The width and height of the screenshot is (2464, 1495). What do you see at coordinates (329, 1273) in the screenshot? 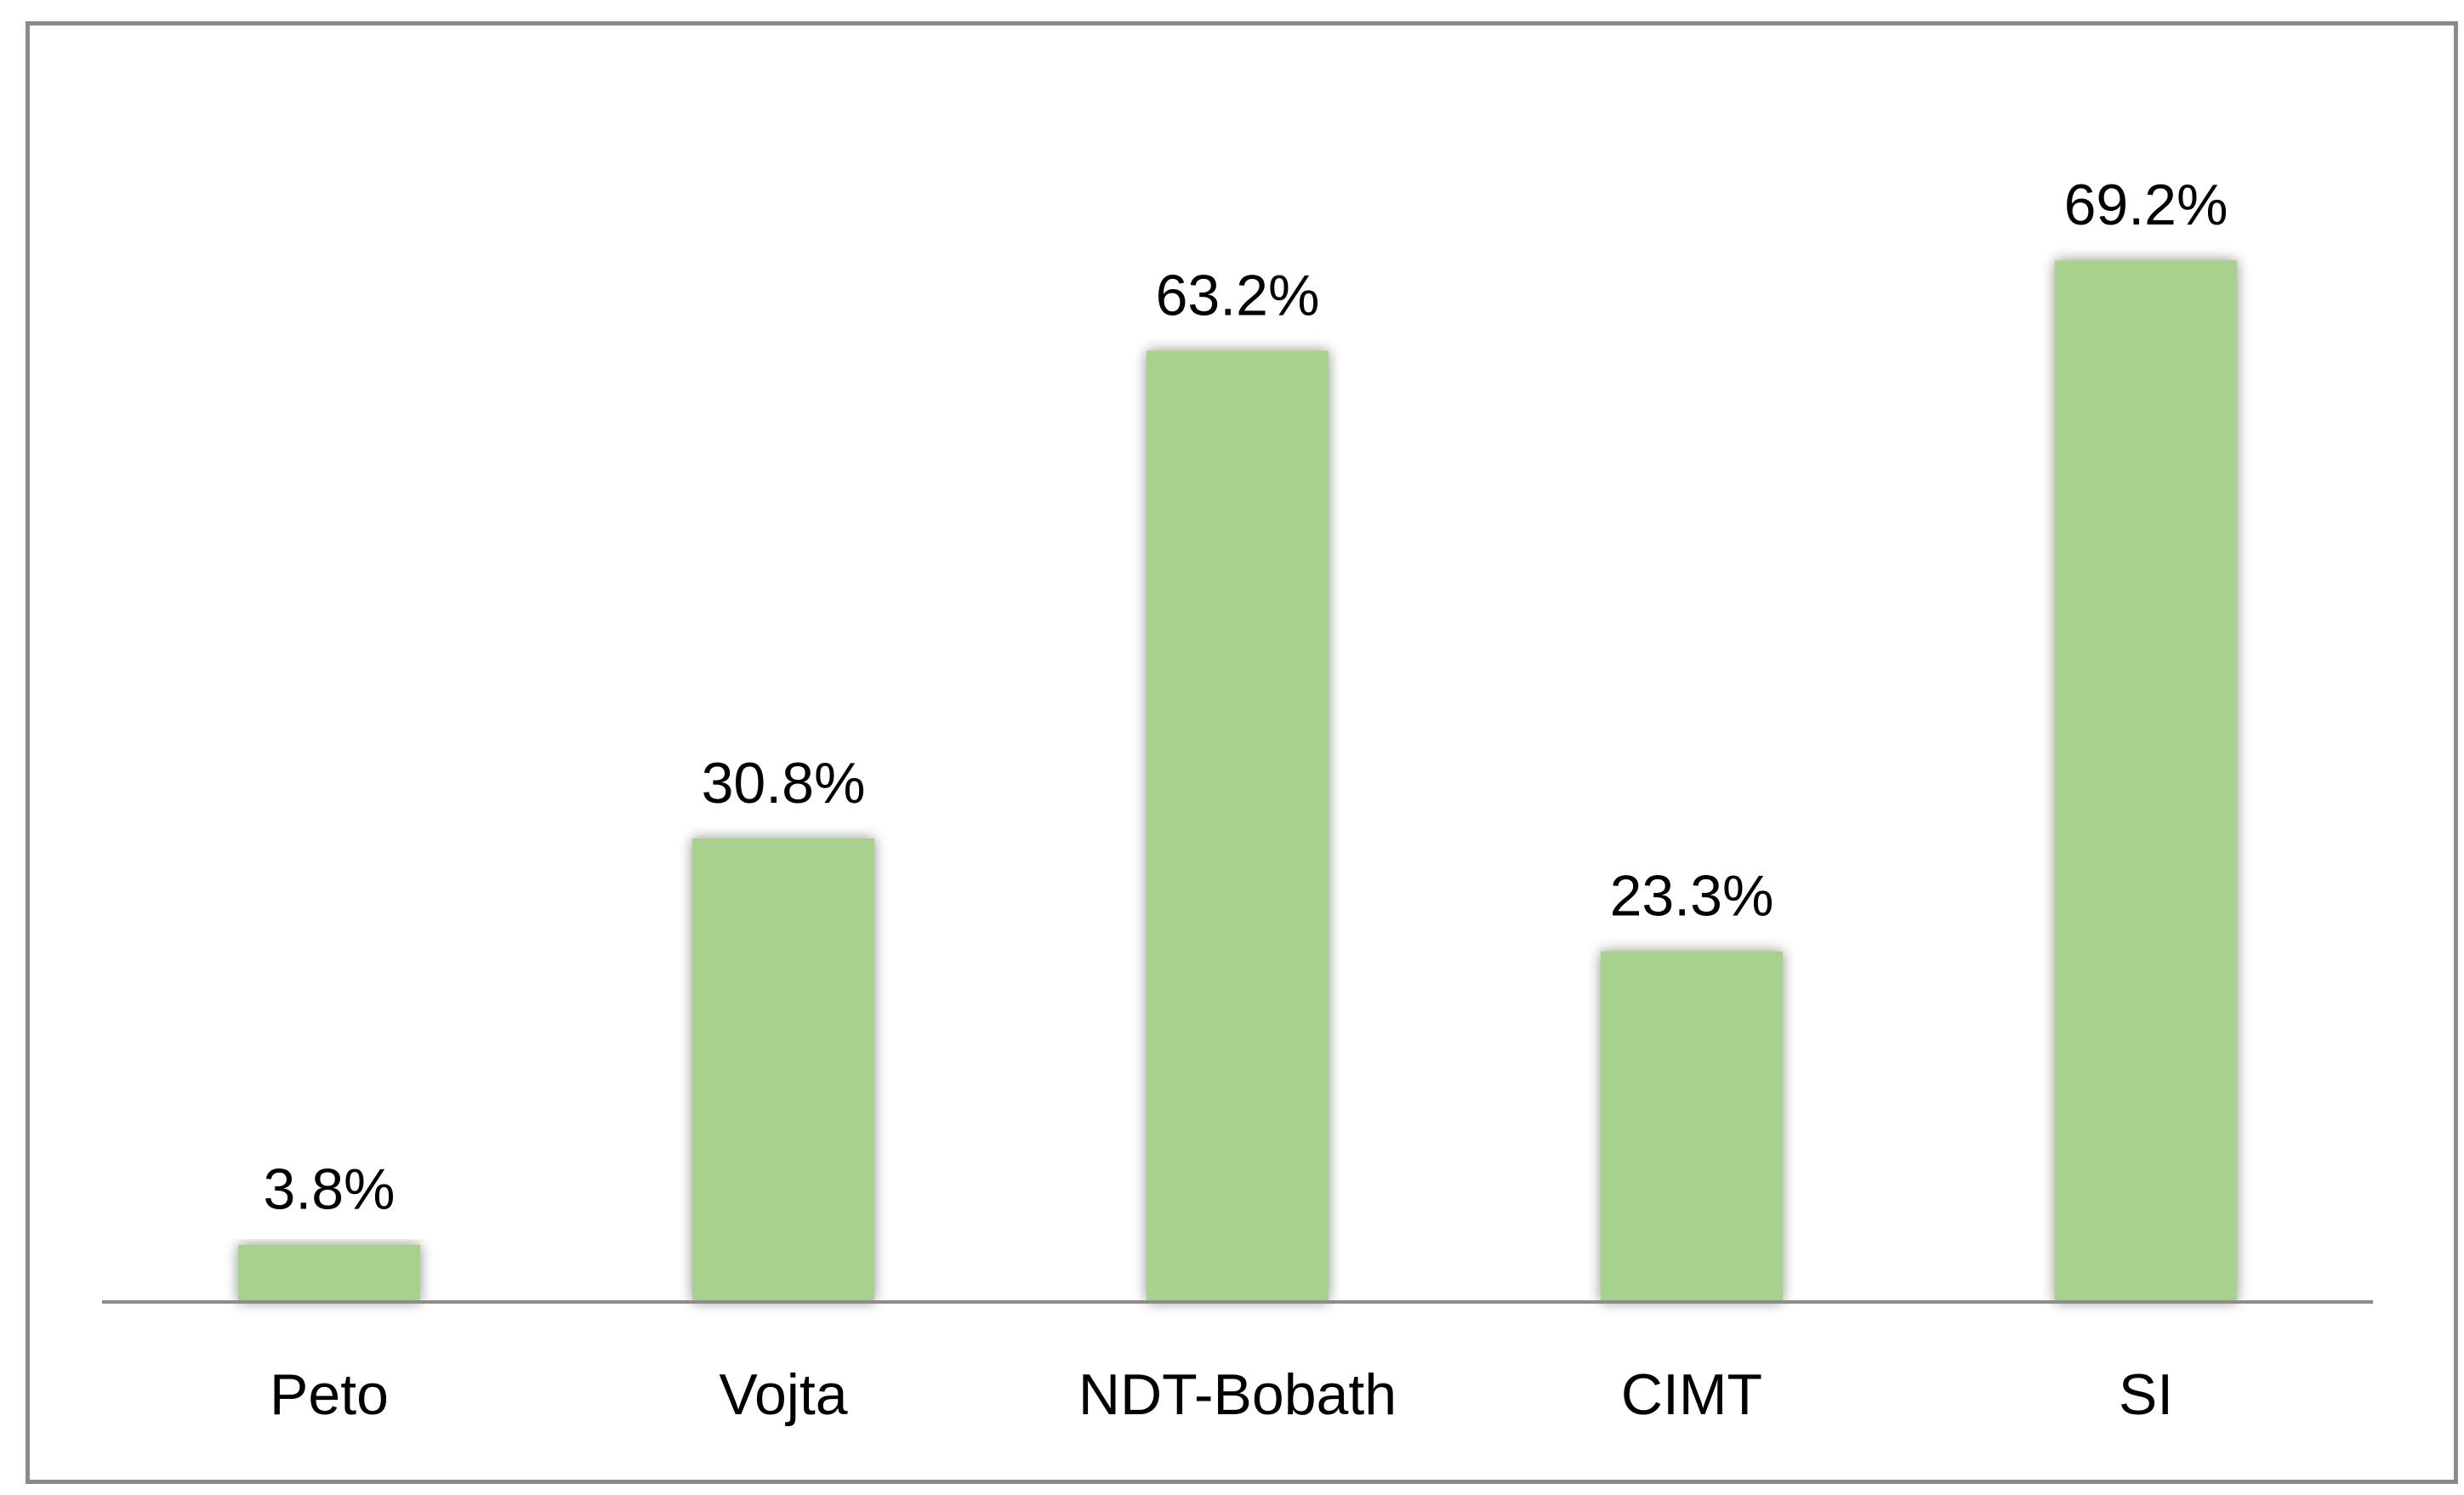
I see `bar-peto` at bounding box center [329, 1273].